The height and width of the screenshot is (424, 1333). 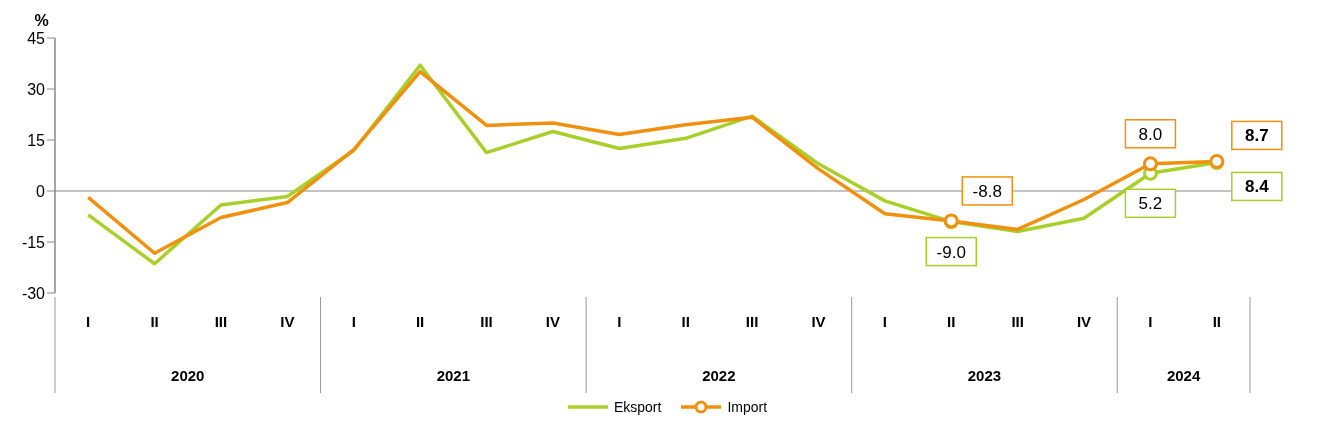 What do you see at coordinates (637, 407) in the screenshot?
I see `legend-label: Eksport` at bounding box center [637, 407].